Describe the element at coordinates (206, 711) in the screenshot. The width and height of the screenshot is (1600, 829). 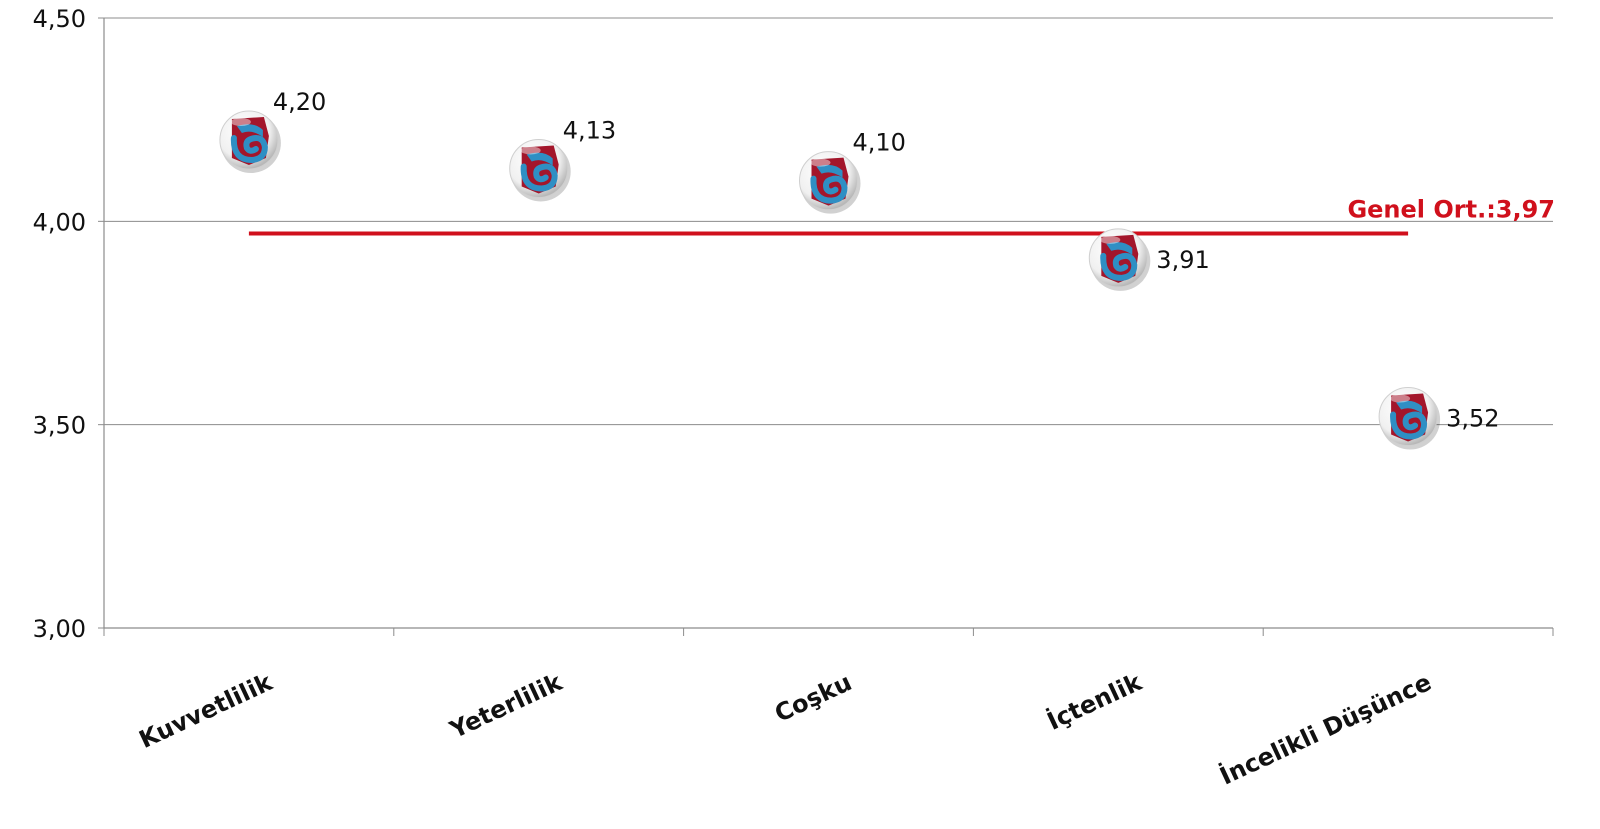
I see `x-category-label: Kuvvetlilik` at that location.